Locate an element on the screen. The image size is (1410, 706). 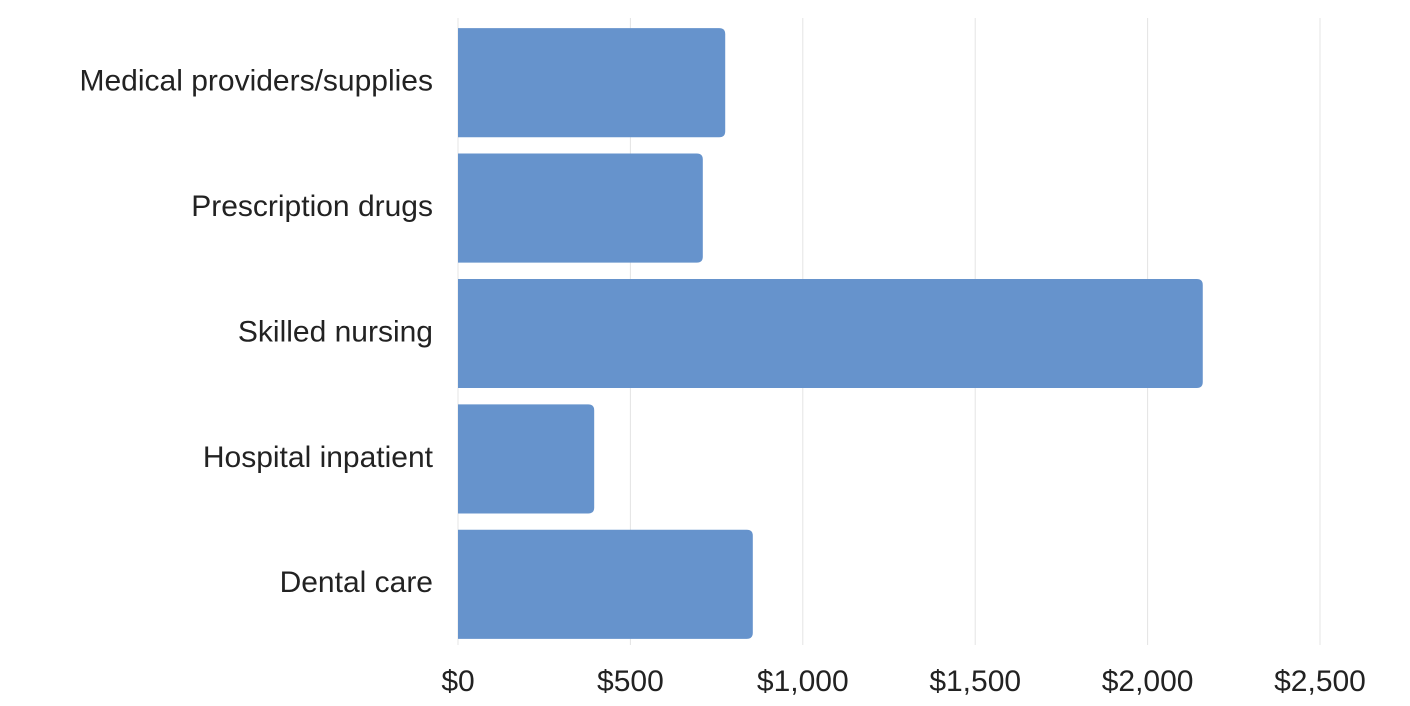
x-tick-label: $2,500 is located at coordinates (1320, 681).